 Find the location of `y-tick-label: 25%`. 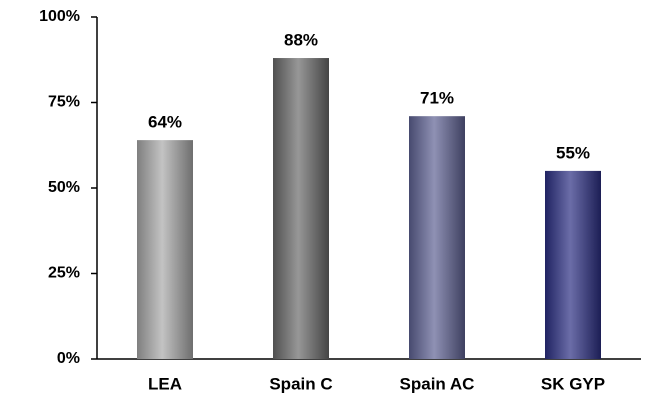

y-tick-label: 25% is located at coordinates (64, 273).